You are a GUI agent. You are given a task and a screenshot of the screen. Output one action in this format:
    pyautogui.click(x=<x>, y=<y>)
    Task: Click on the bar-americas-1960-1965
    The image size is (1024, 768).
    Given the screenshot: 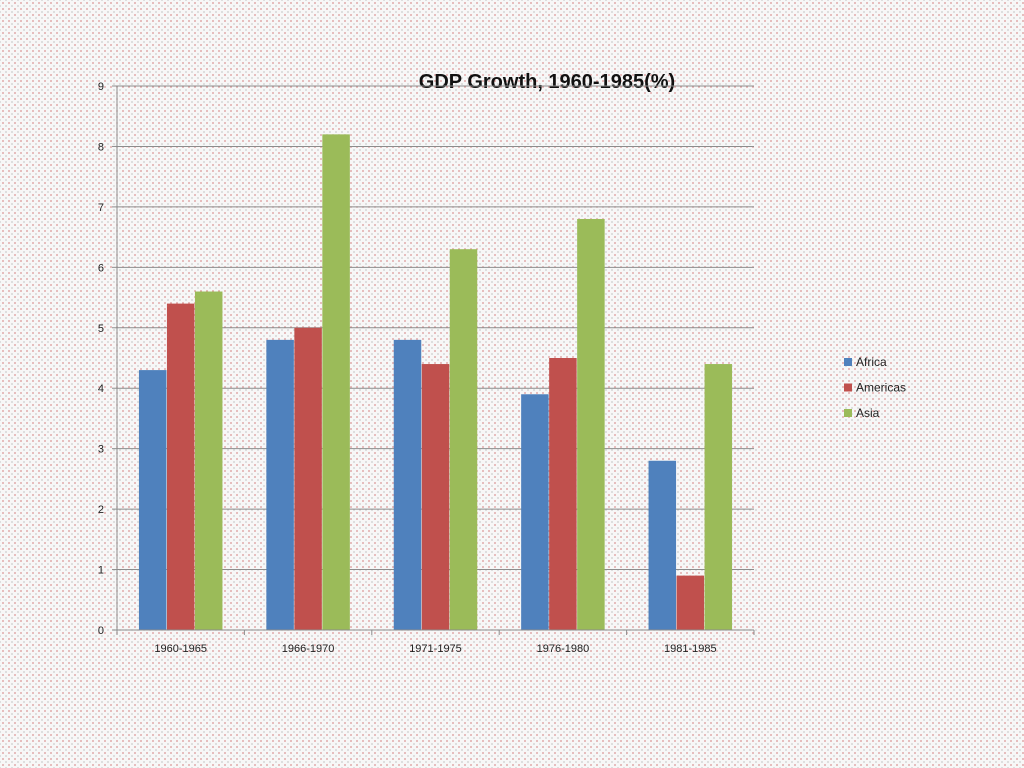 What is the action you would take?
    pyautogui.click(x=180, y=466)
    